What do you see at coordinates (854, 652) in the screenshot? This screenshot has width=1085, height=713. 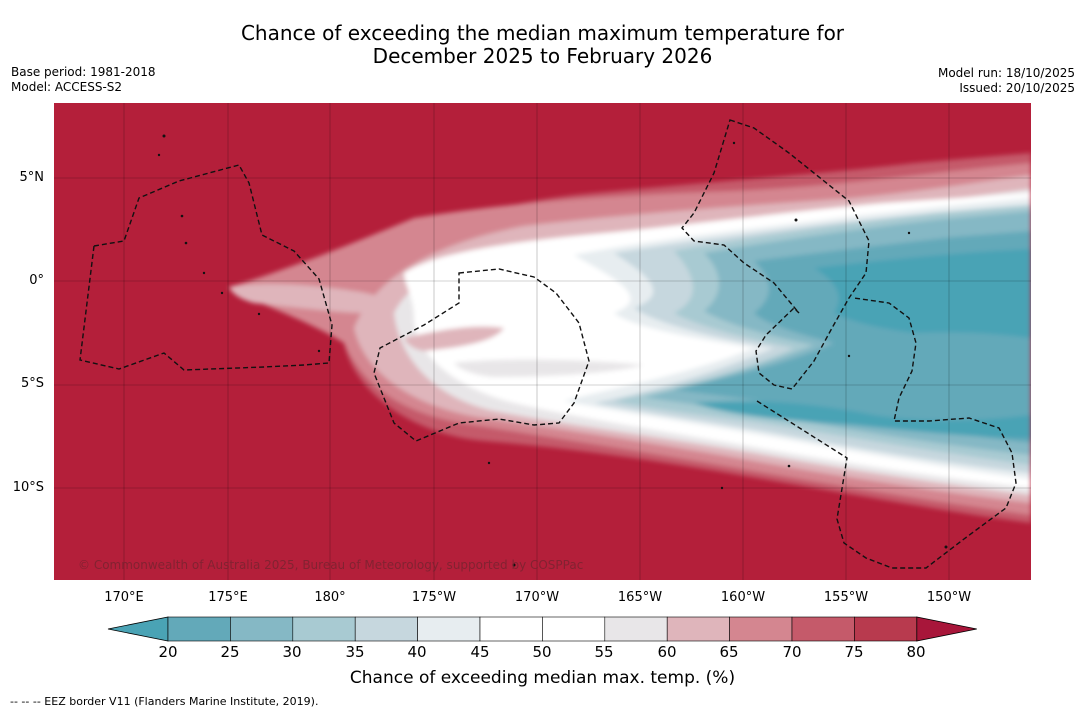 I see `cb-tick-75: 75` at bounding box center [854, 652].